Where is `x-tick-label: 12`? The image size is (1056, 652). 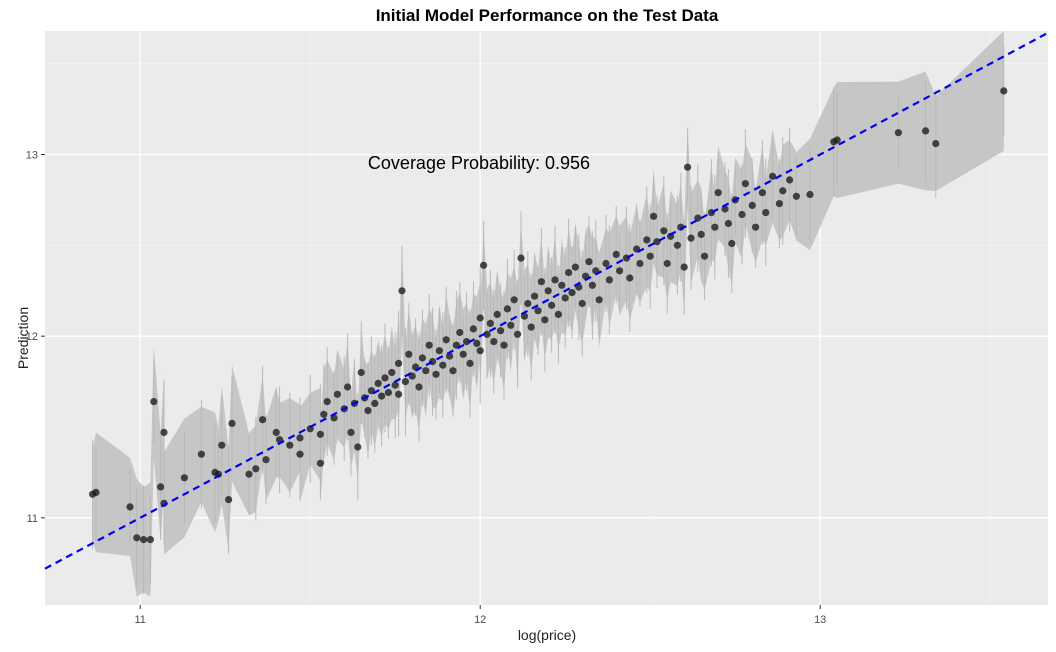
x-tick-label: 12 is located at coordinates (480, 620).